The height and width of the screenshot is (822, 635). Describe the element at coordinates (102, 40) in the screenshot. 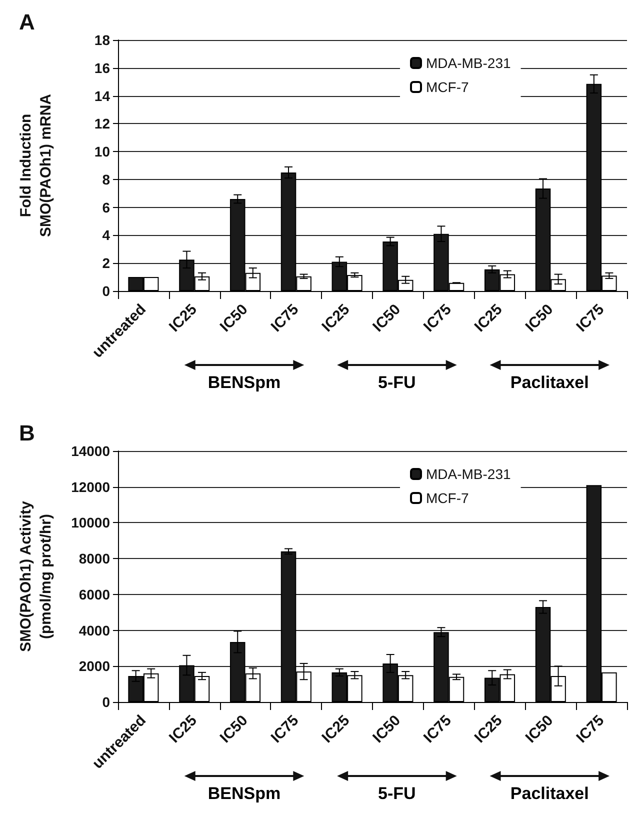

I see `y-tick-label: 18` at that location.